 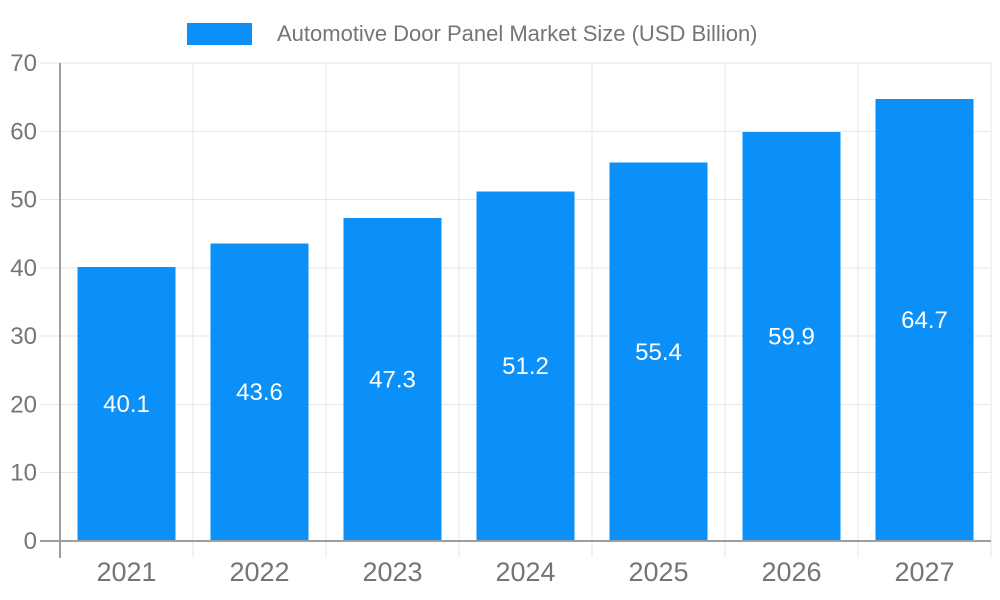 What do you see at coordinates (23, 63) in the screenshot?
I see `yaxis-label-70: 70` at bounding box center [23, 63].